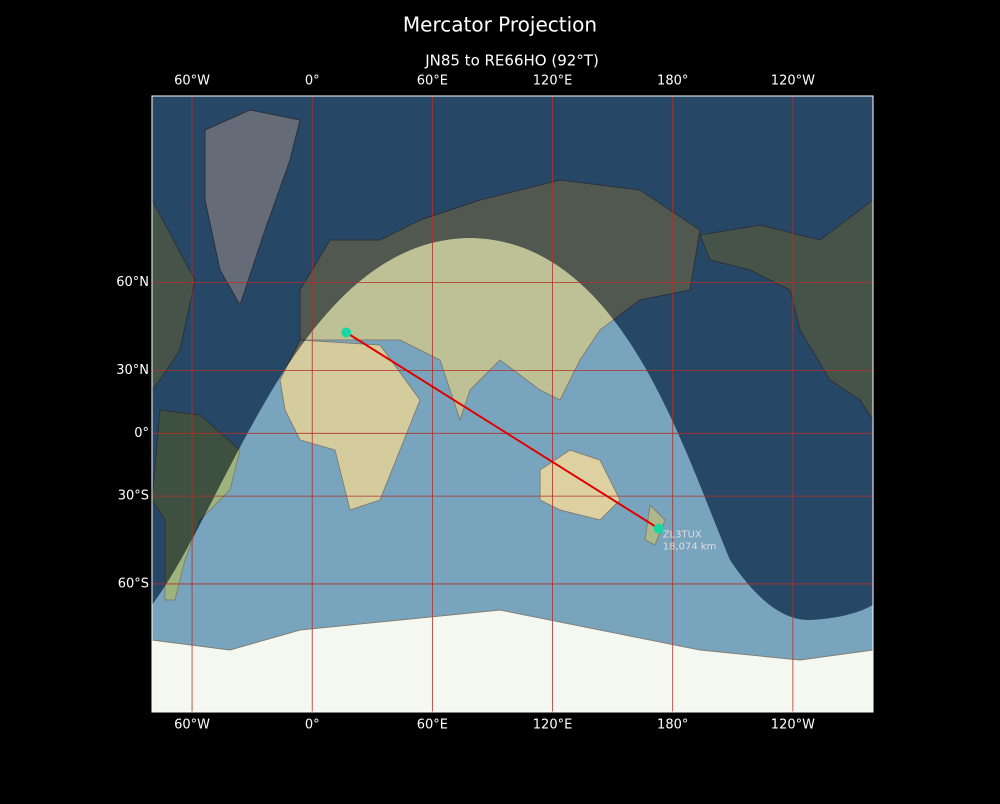  What do you see at coordinates (346, 332) in the screenshot?
I see `start-point` at bounding box center [346, 332].